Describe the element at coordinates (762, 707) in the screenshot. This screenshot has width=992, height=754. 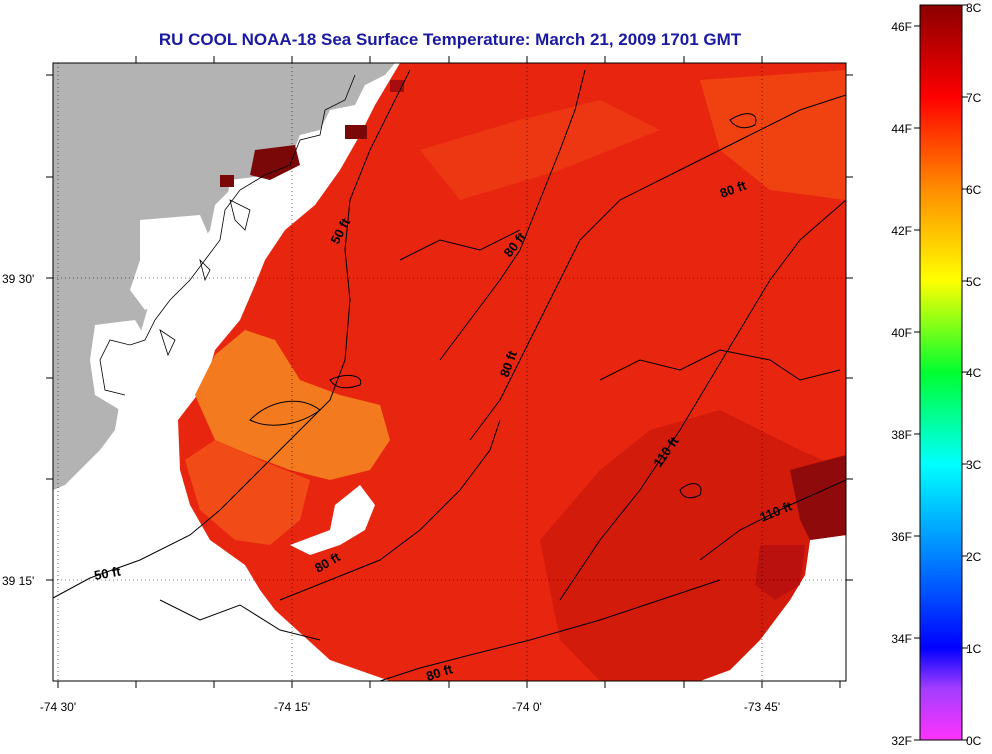
I see `lon-label-73-45: -73 45'` at that location.